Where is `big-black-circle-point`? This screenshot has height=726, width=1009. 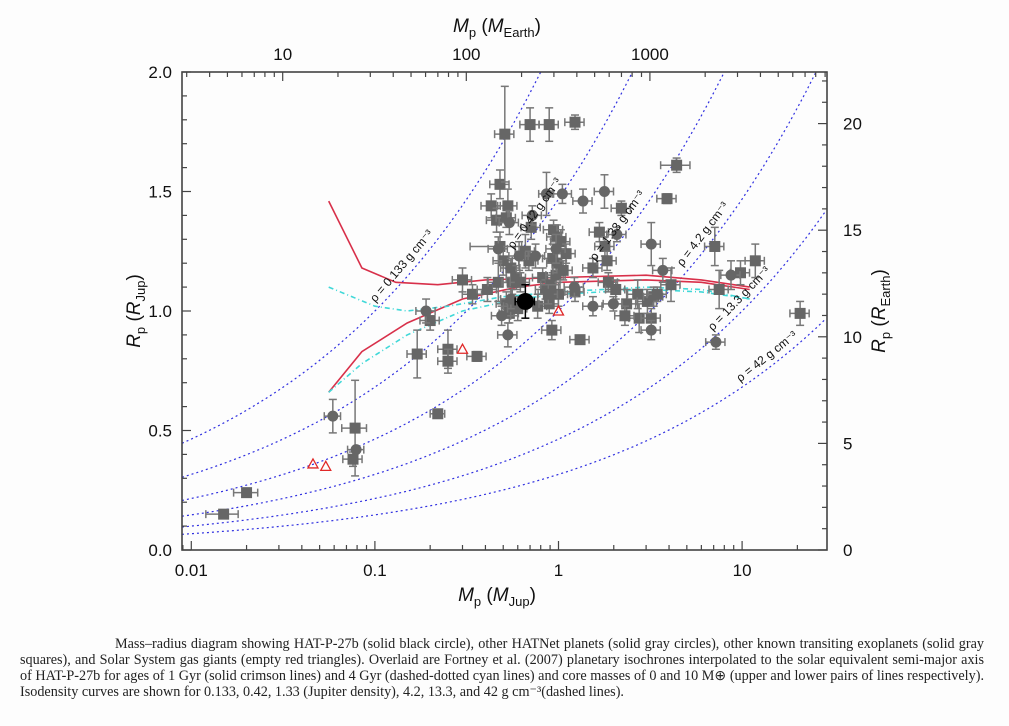 big-black-circle-point is located at coordinates (525, 301).